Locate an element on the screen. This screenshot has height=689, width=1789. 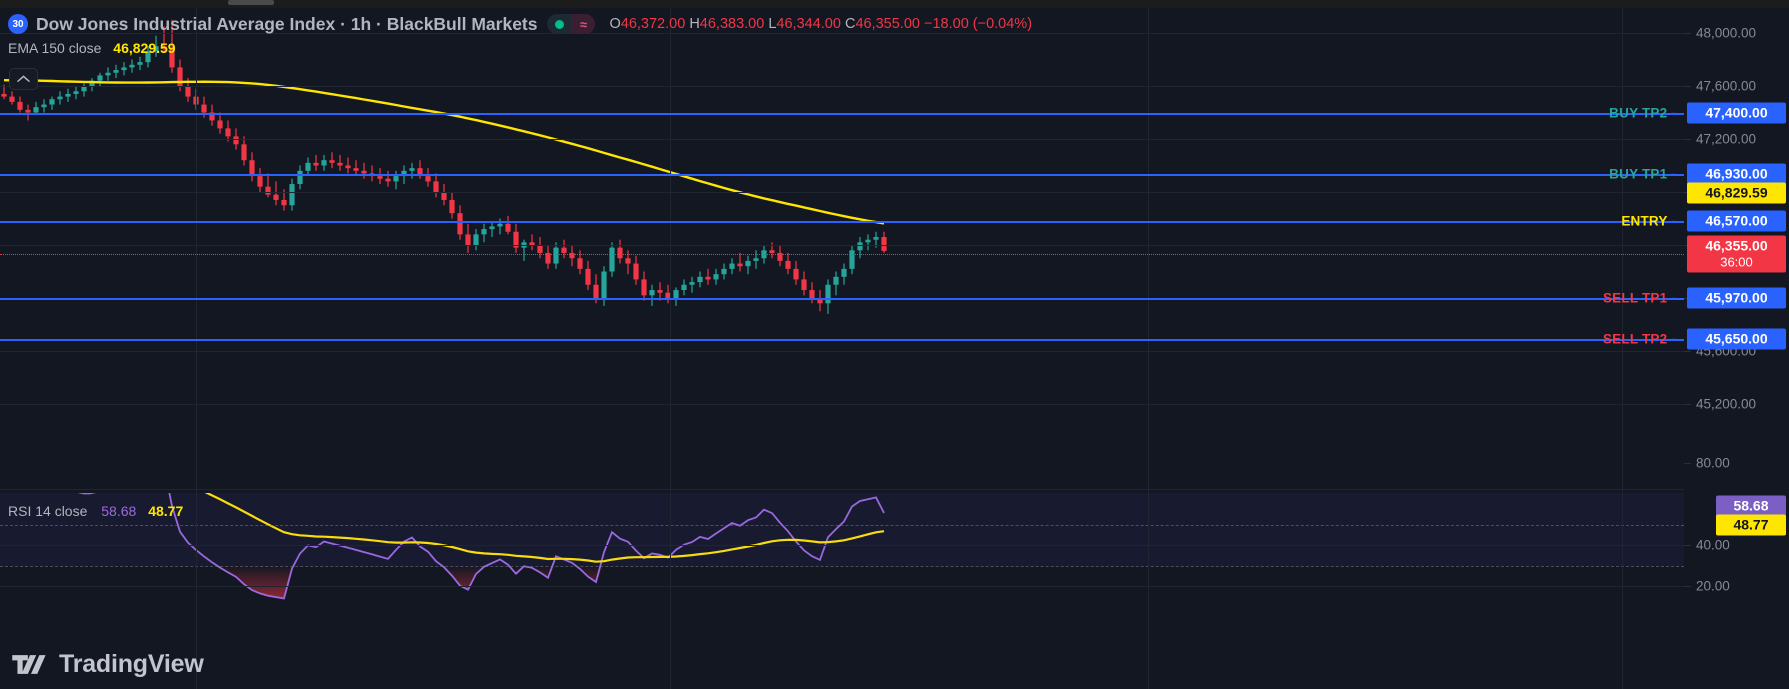
rsi-ma-value: 48.77 is located at coordinates (166, 511).